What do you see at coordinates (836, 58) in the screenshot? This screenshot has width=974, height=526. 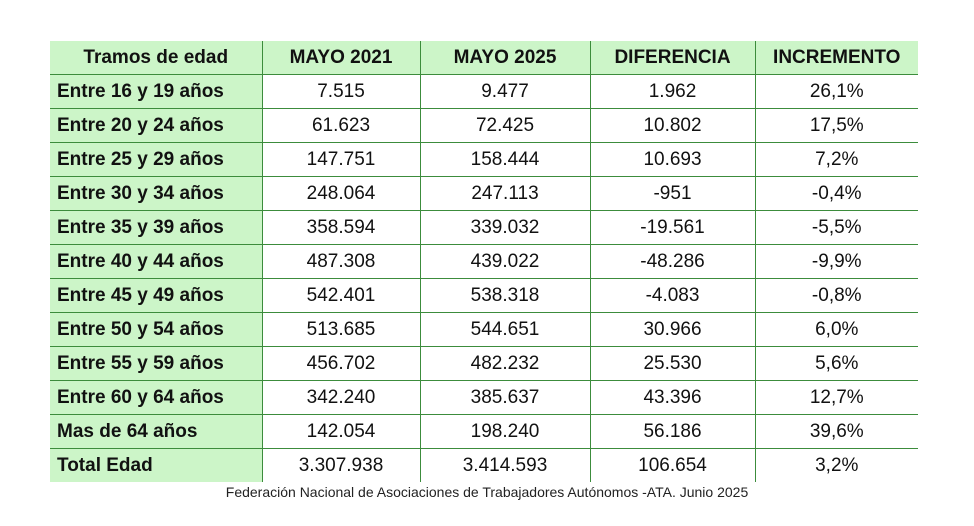 I see `column-header: INCREMENTO` at bounding box center [836, 58].